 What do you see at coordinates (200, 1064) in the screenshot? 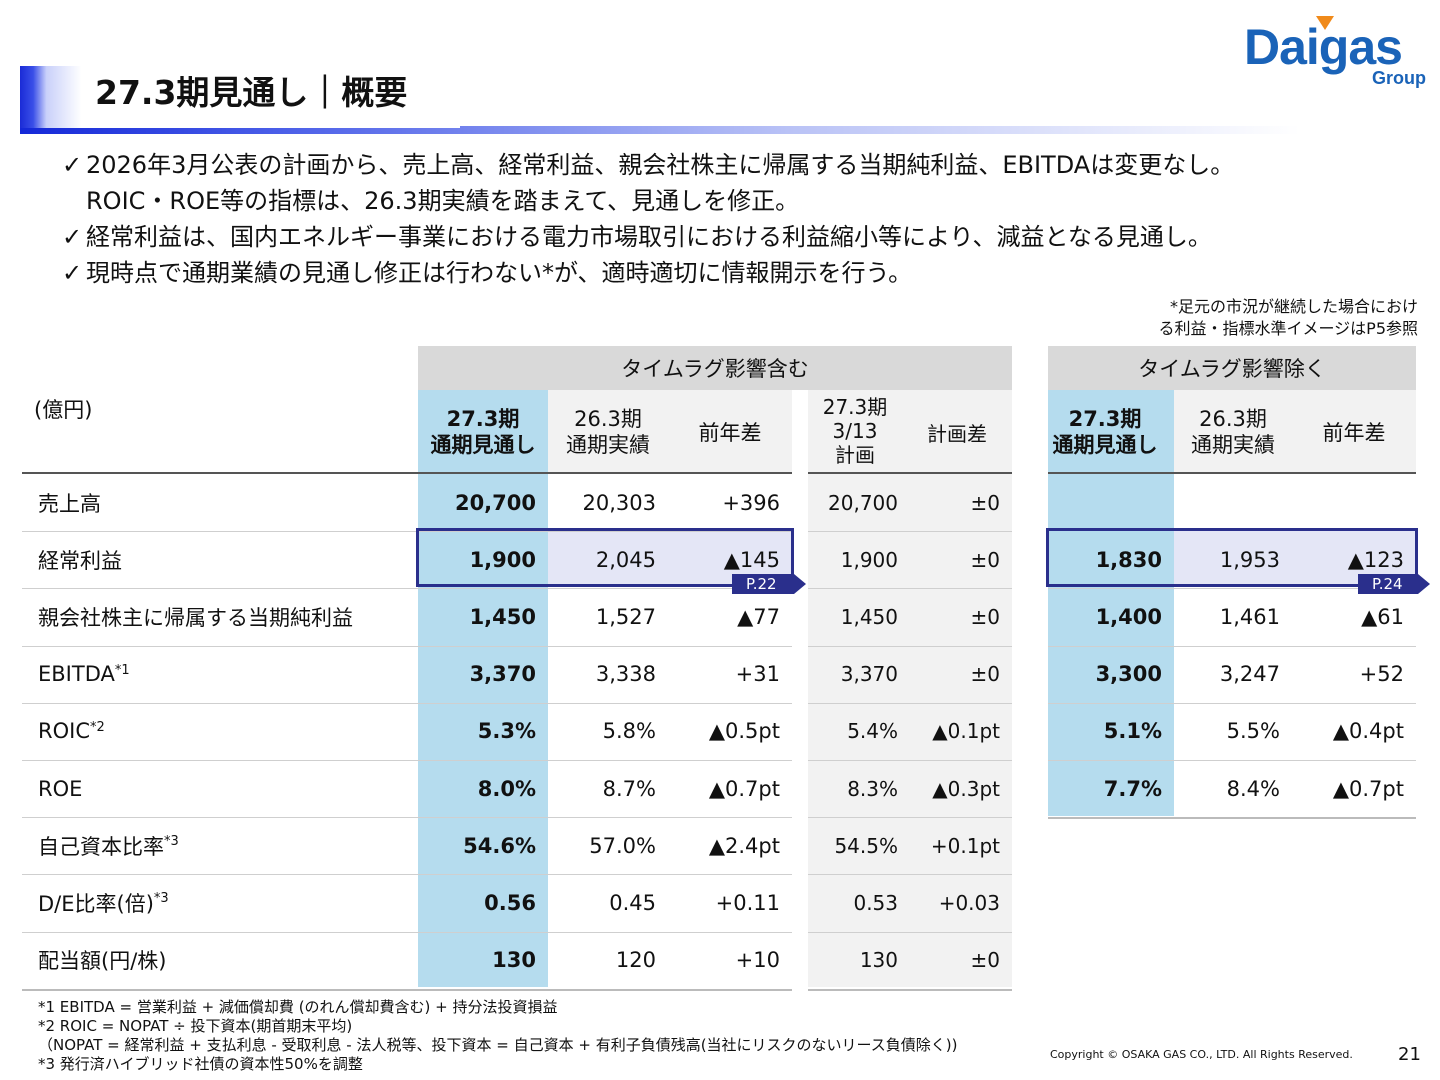
I see `footnote-3: *3 発行済ハイブリッド社債の資本性50%を調整` at bounding box center [200, 1064].